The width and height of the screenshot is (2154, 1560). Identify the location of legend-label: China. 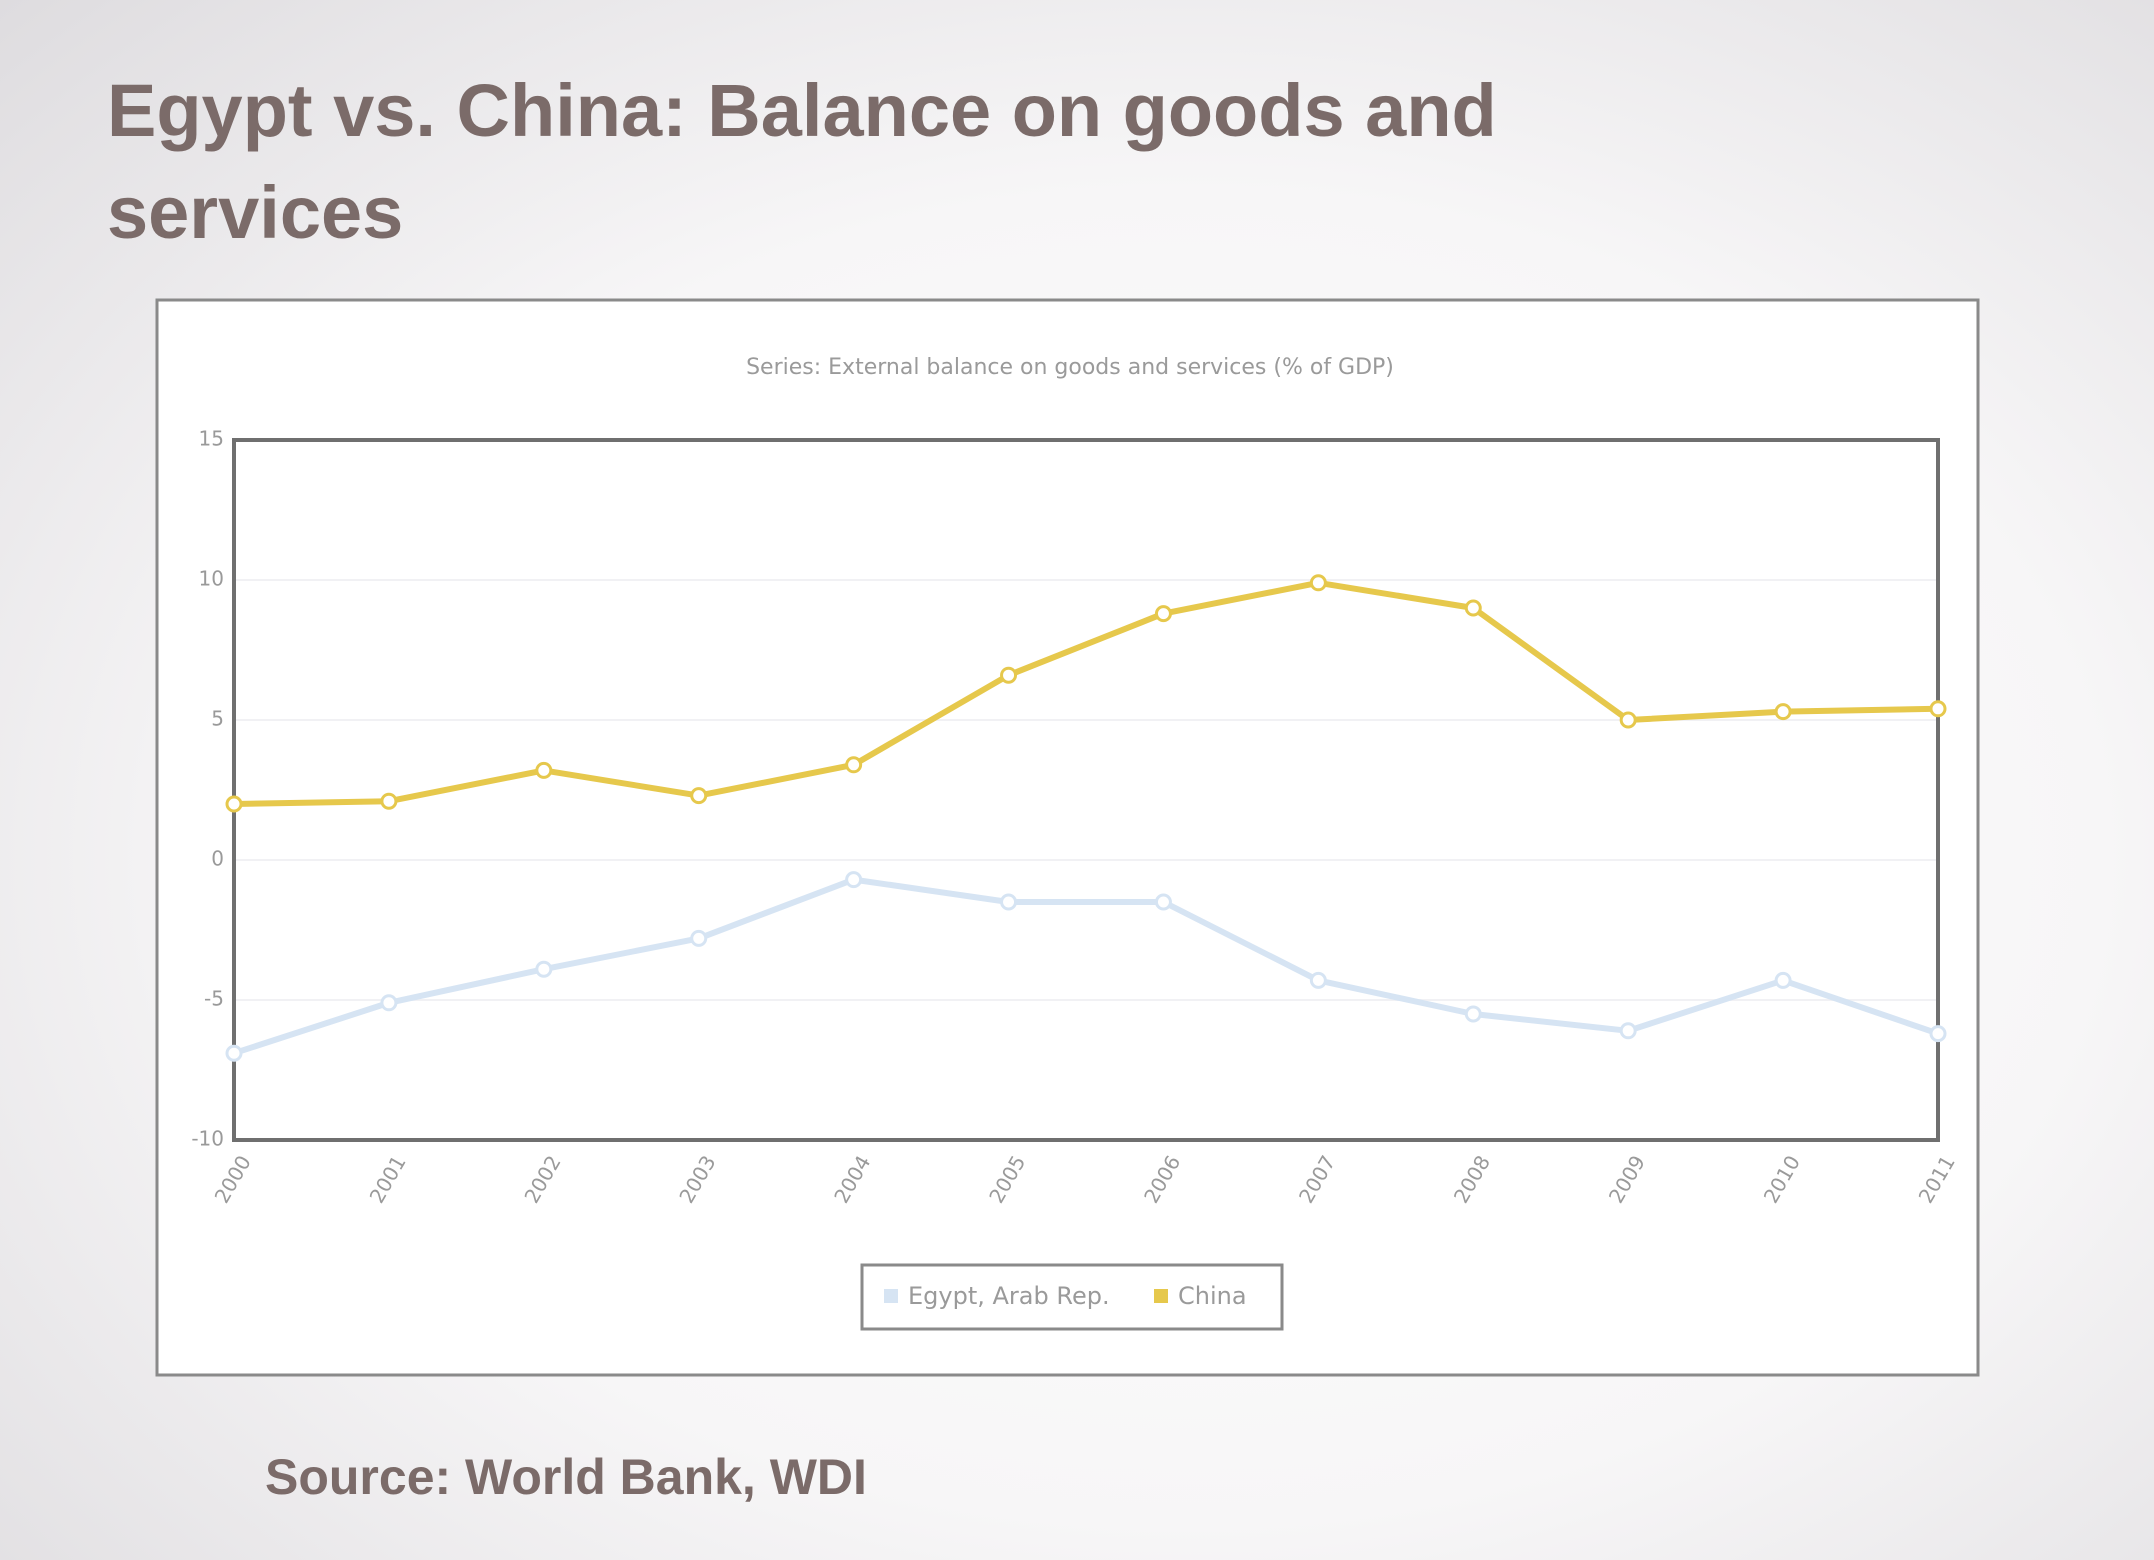
(1212, 1296).